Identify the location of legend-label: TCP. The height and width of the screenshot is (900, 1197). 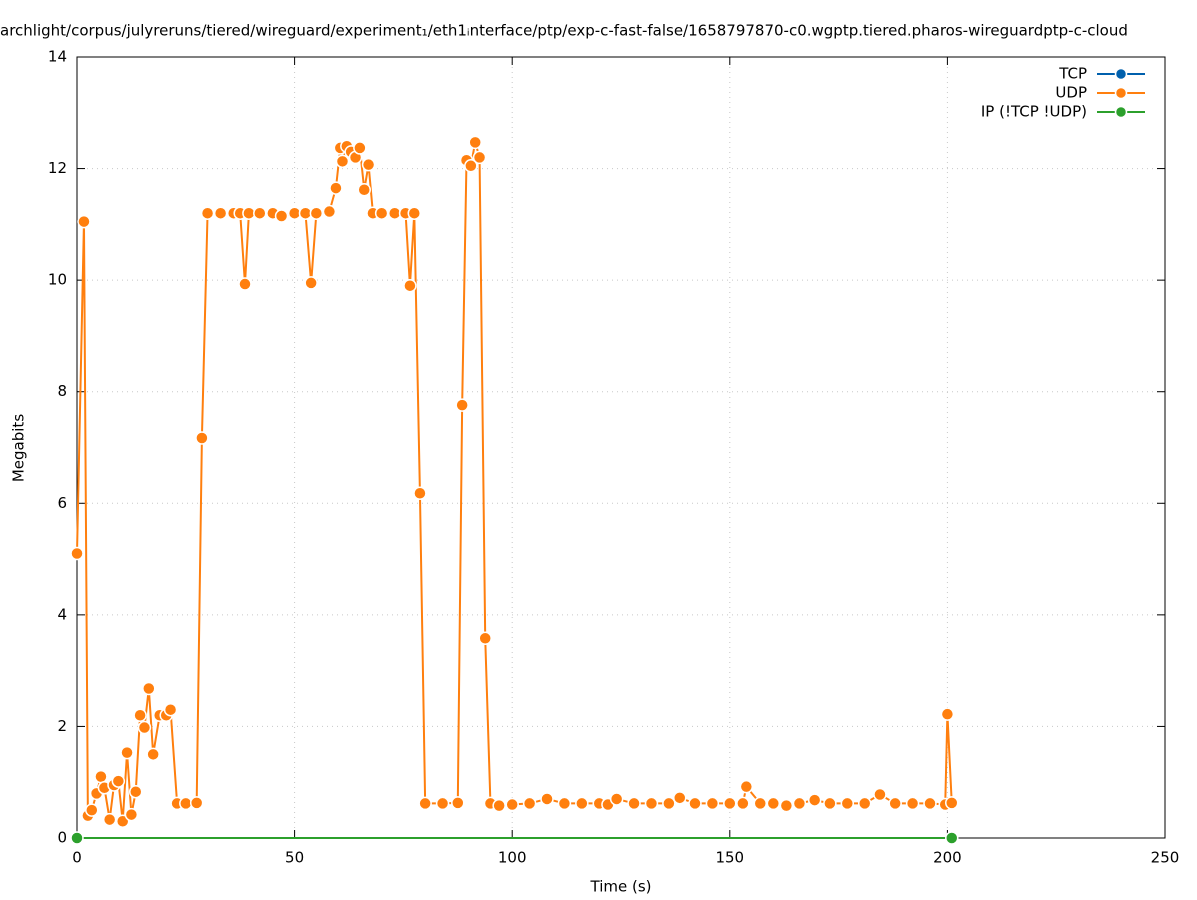
(1072, 74).